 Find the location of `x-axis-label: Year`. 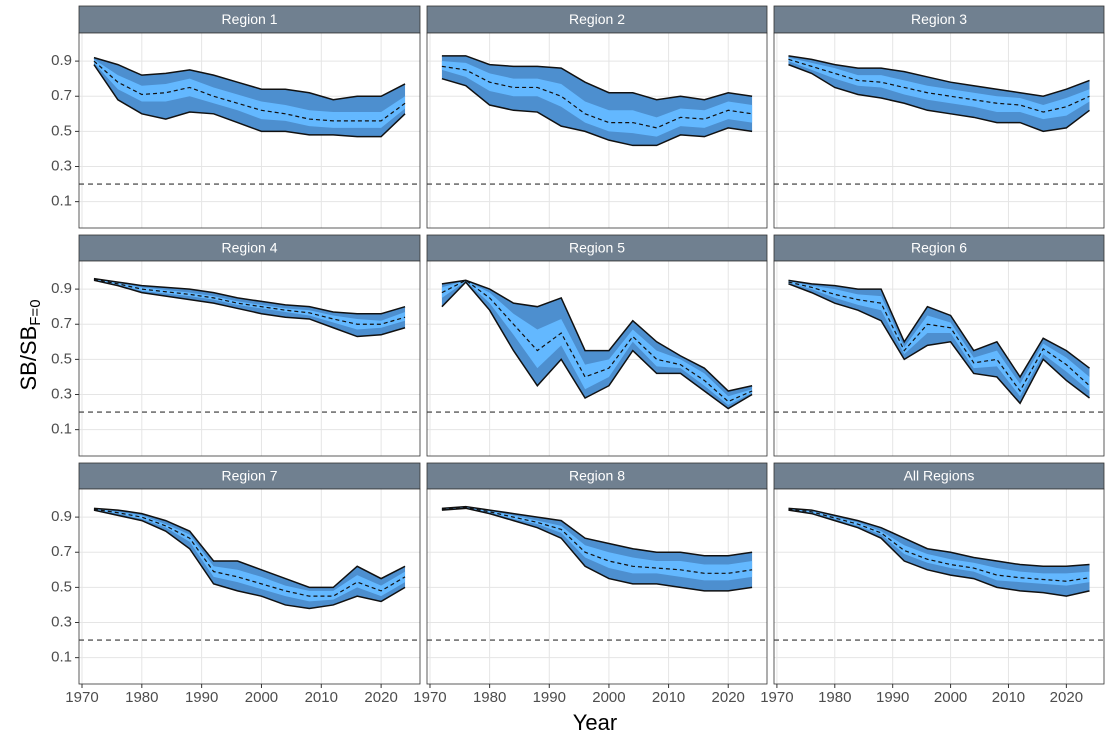

x-axis-label: Year is located at coordinates (595, 722).